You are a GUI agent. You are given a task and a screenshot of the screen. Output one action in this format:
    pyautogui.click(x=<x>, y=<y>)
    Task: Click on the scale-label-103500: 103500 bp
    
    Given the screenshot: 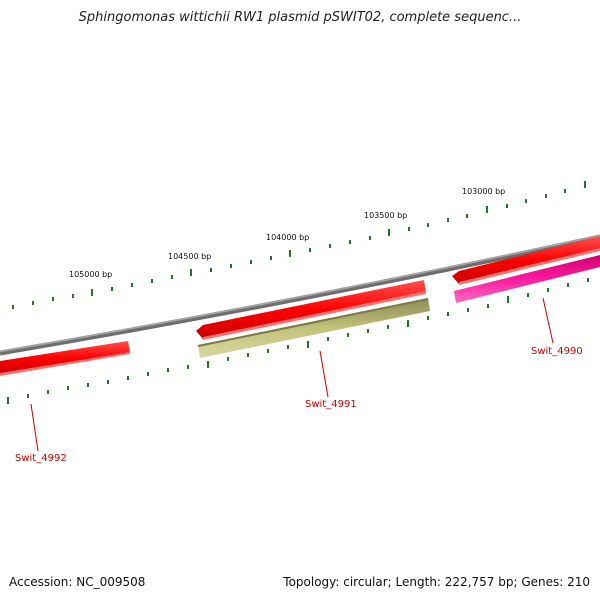 What is the action you would take?
    pyautogui.click(x=385, y=215)
    